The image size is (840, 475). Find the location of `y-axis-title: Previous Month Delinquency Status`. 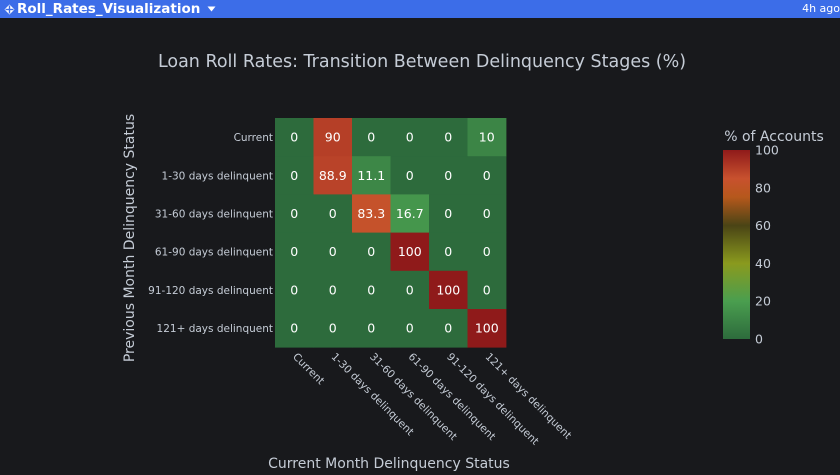

y-axis-title: Previous Month Delinquency Status is located at coordinates (130, 238).